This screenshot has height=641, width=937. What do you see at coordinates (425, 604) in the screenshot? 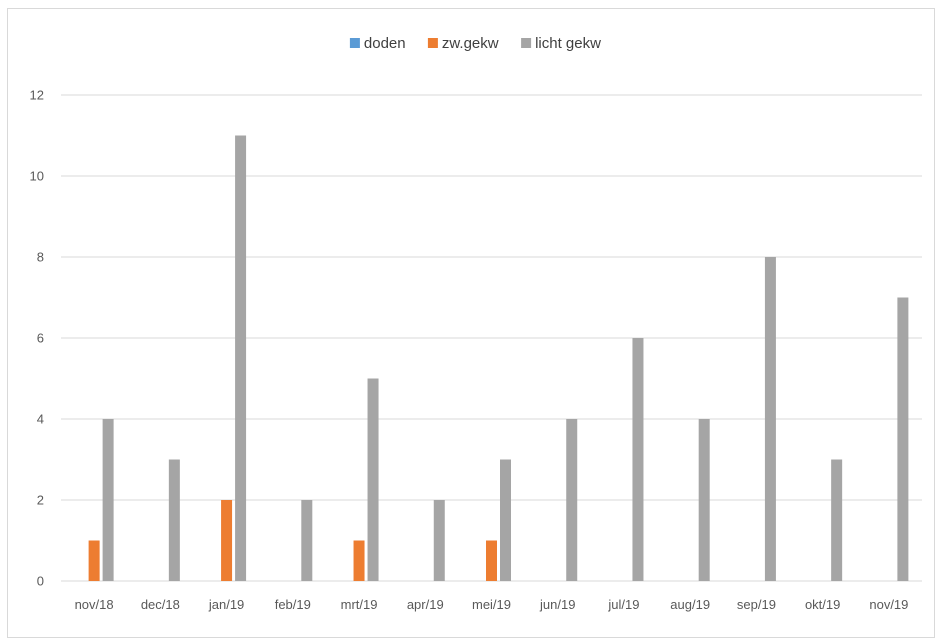
I see `x-tick-label: apr/19` at bounding box center [425, 604].